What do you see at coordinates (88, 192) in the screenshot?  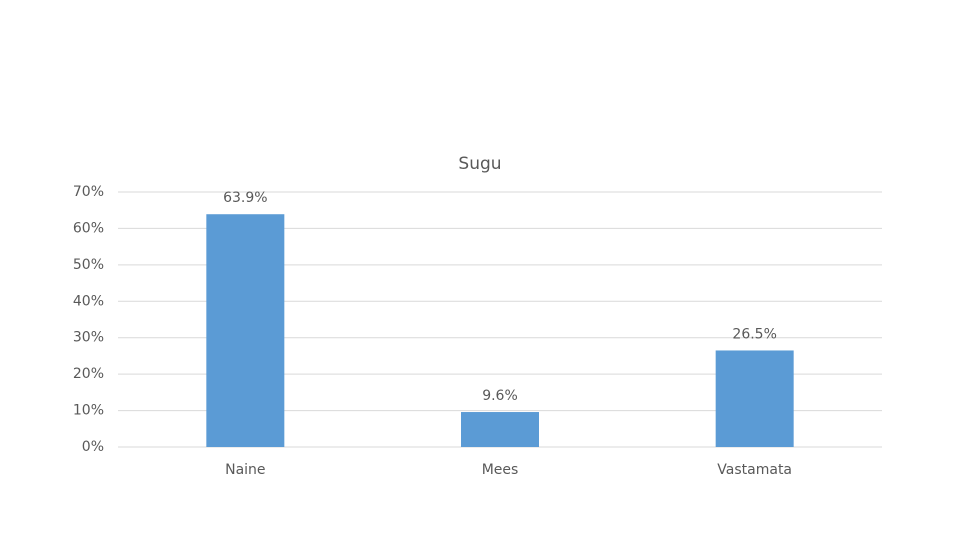 I see `y-tick-label: 70%` at bounding box center [88, 192].